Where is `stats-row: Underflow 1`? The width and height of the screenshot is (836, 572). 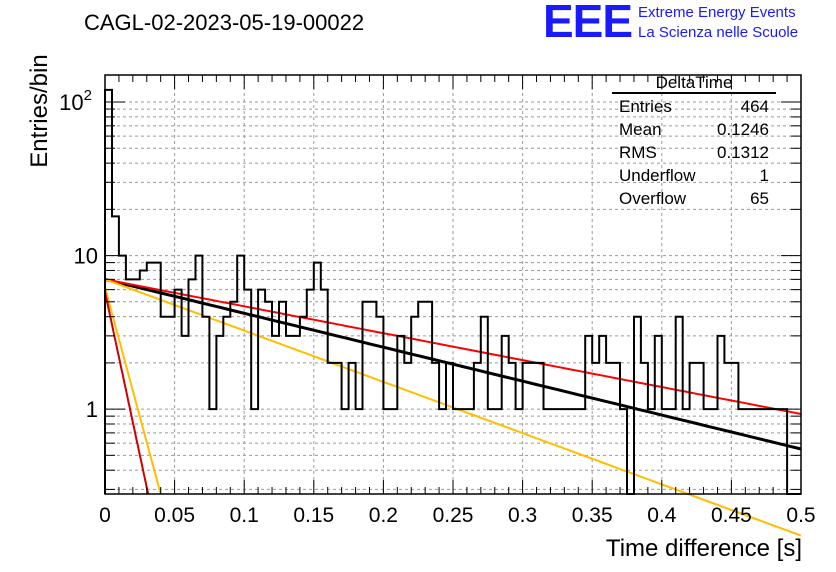
stats-row: Underflow 1 is located at coordinates (694, 175).